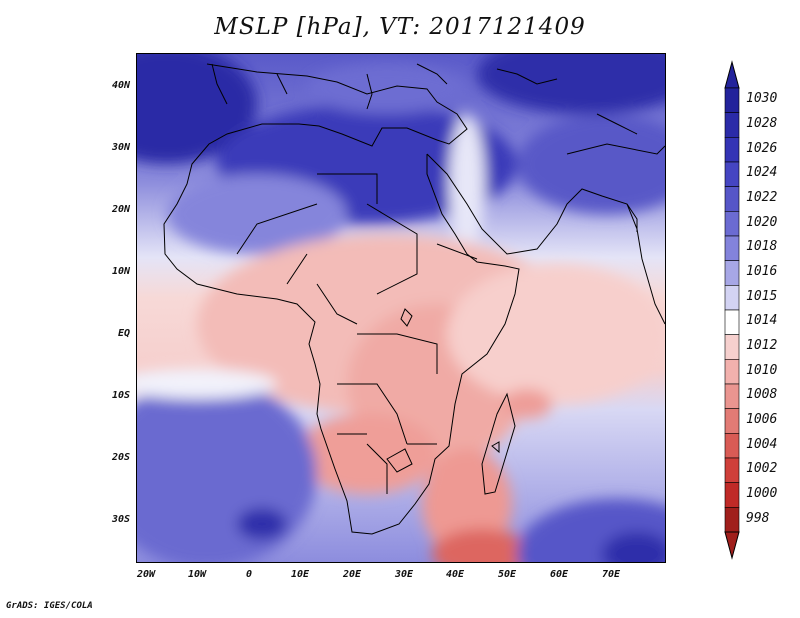 The width and height of the screenshot is (800, 618). Describe the element at coordinates (762, 148) in the screenshot. I see `colorbar-label: 1026` at that location.